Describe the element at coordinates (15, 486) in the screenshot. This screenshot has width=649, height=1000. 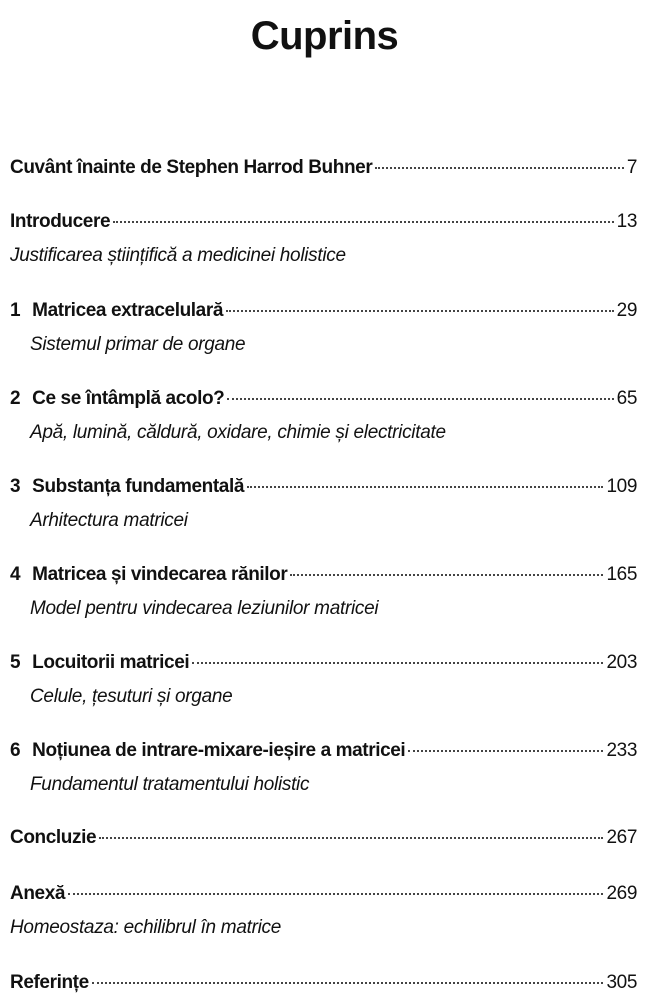
I see `chapter-number: 3` at that location.